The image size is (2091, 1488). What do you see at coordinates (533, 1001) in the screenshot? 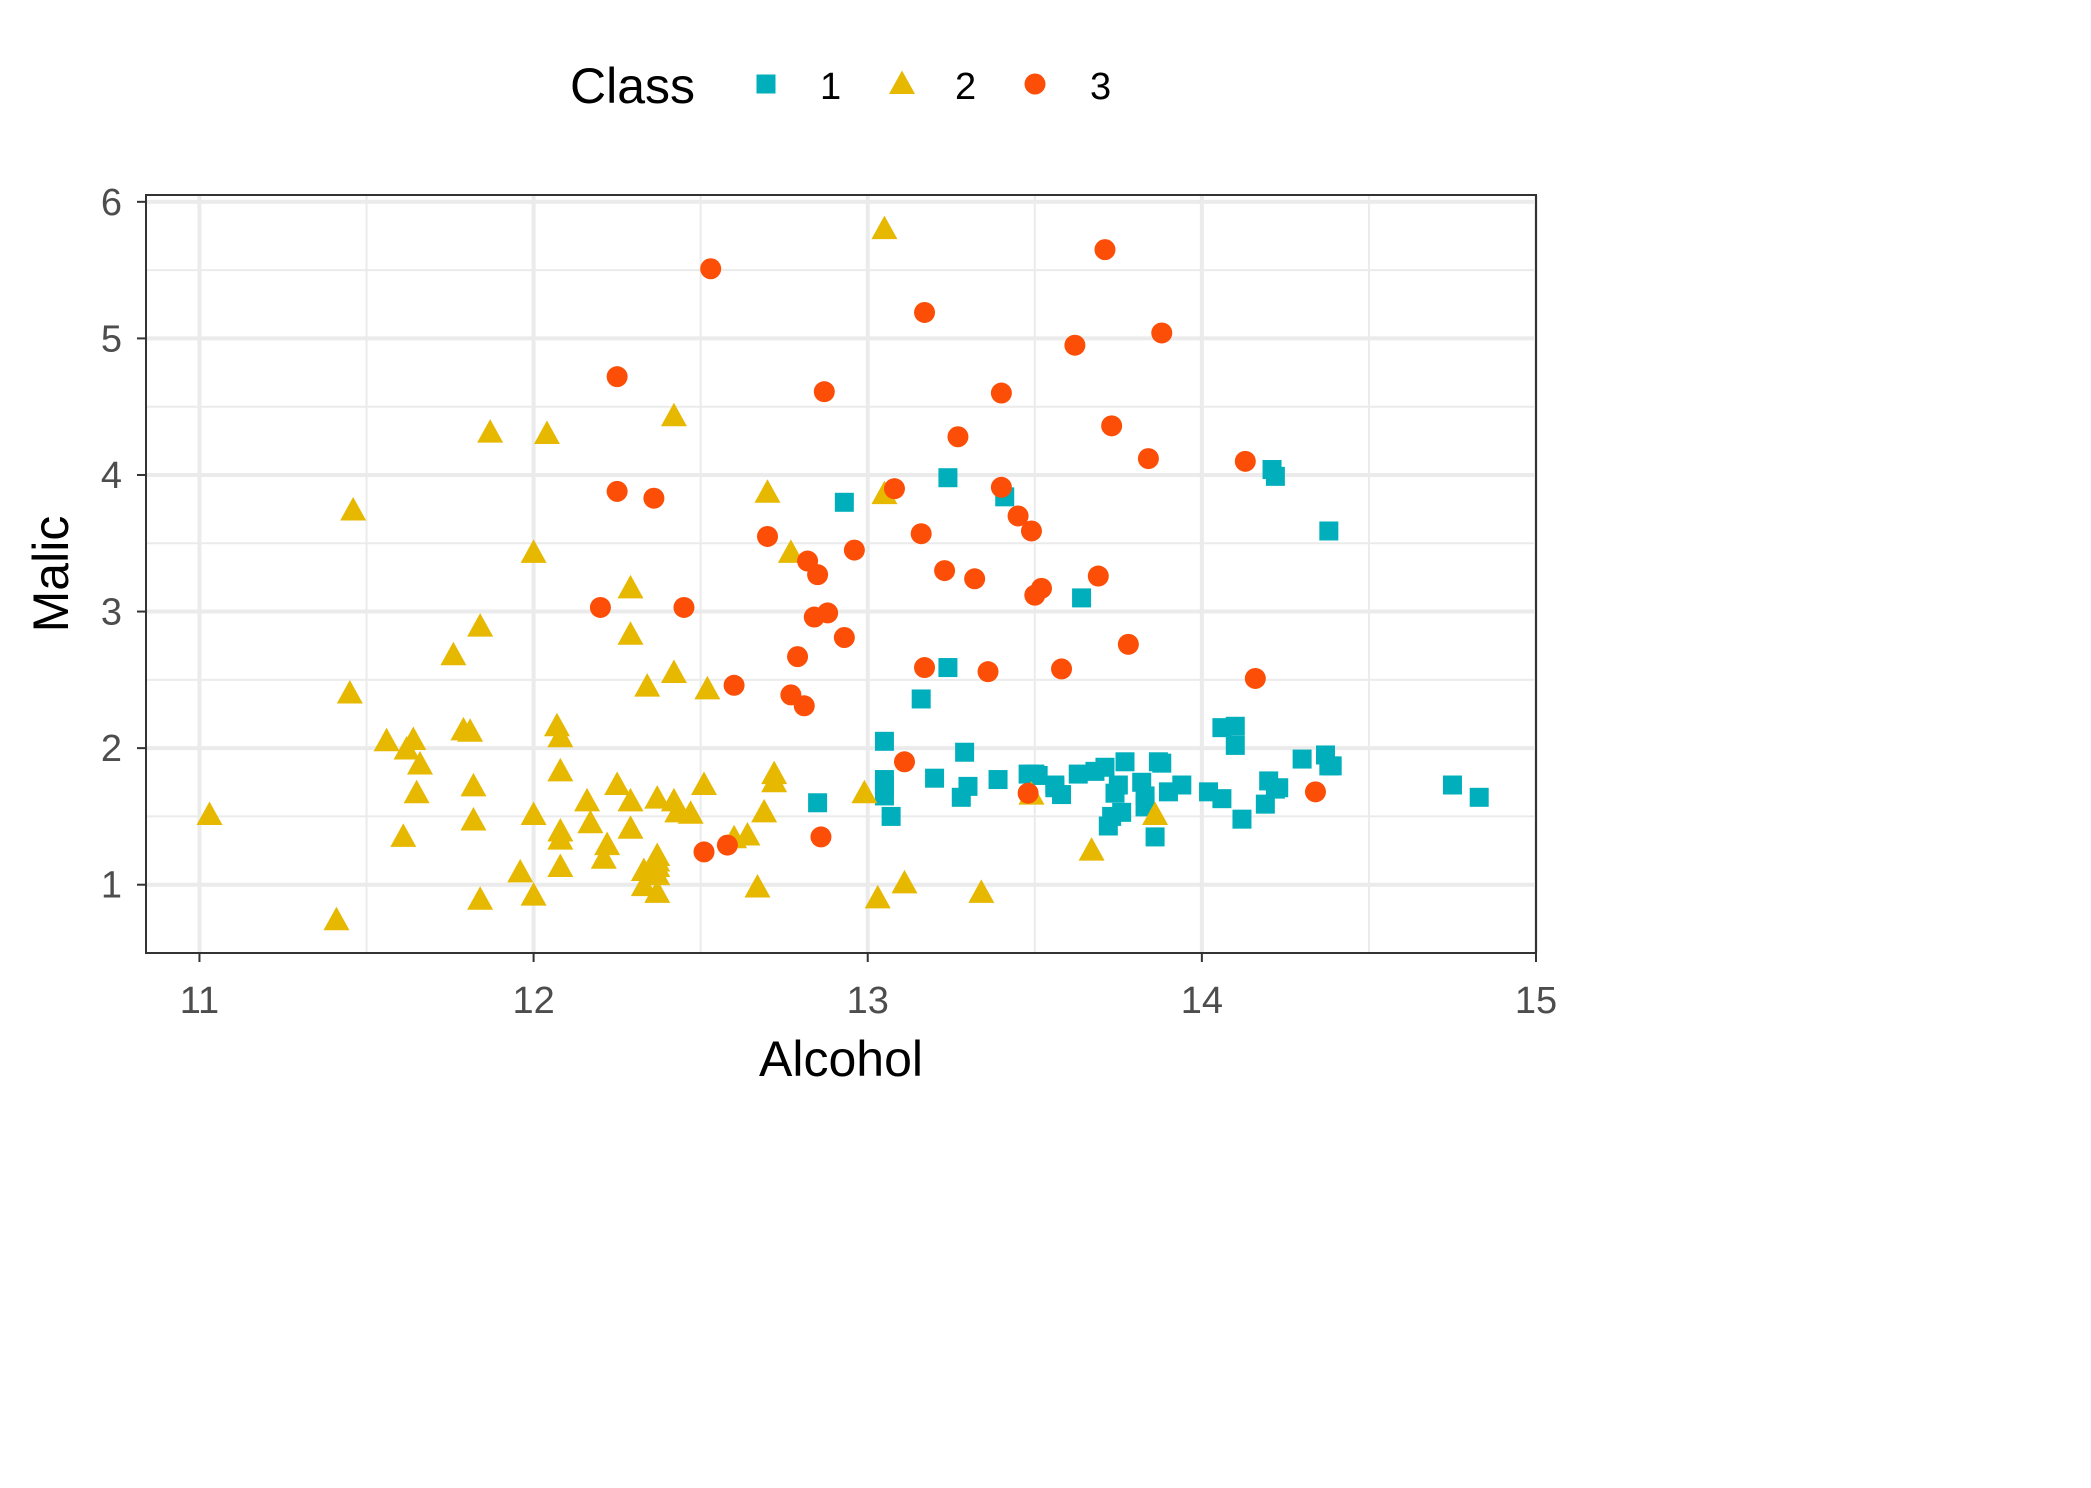
I see `x-tick-label: 12` at bounding box center [533, 1001].